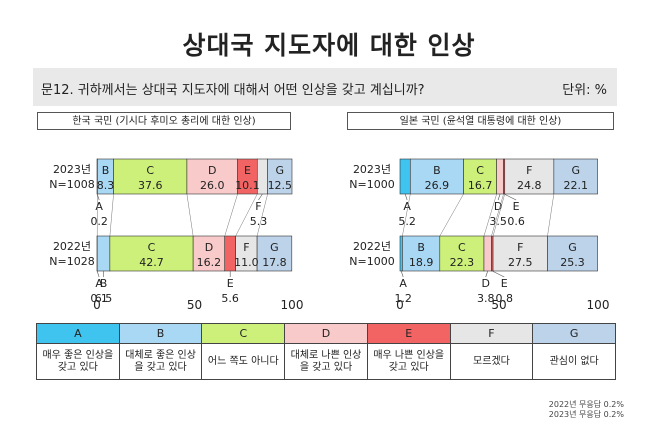 The image size is (658, 442). I want to click on legend-label: 어느 쪽도 아니다, so click(243, 361).